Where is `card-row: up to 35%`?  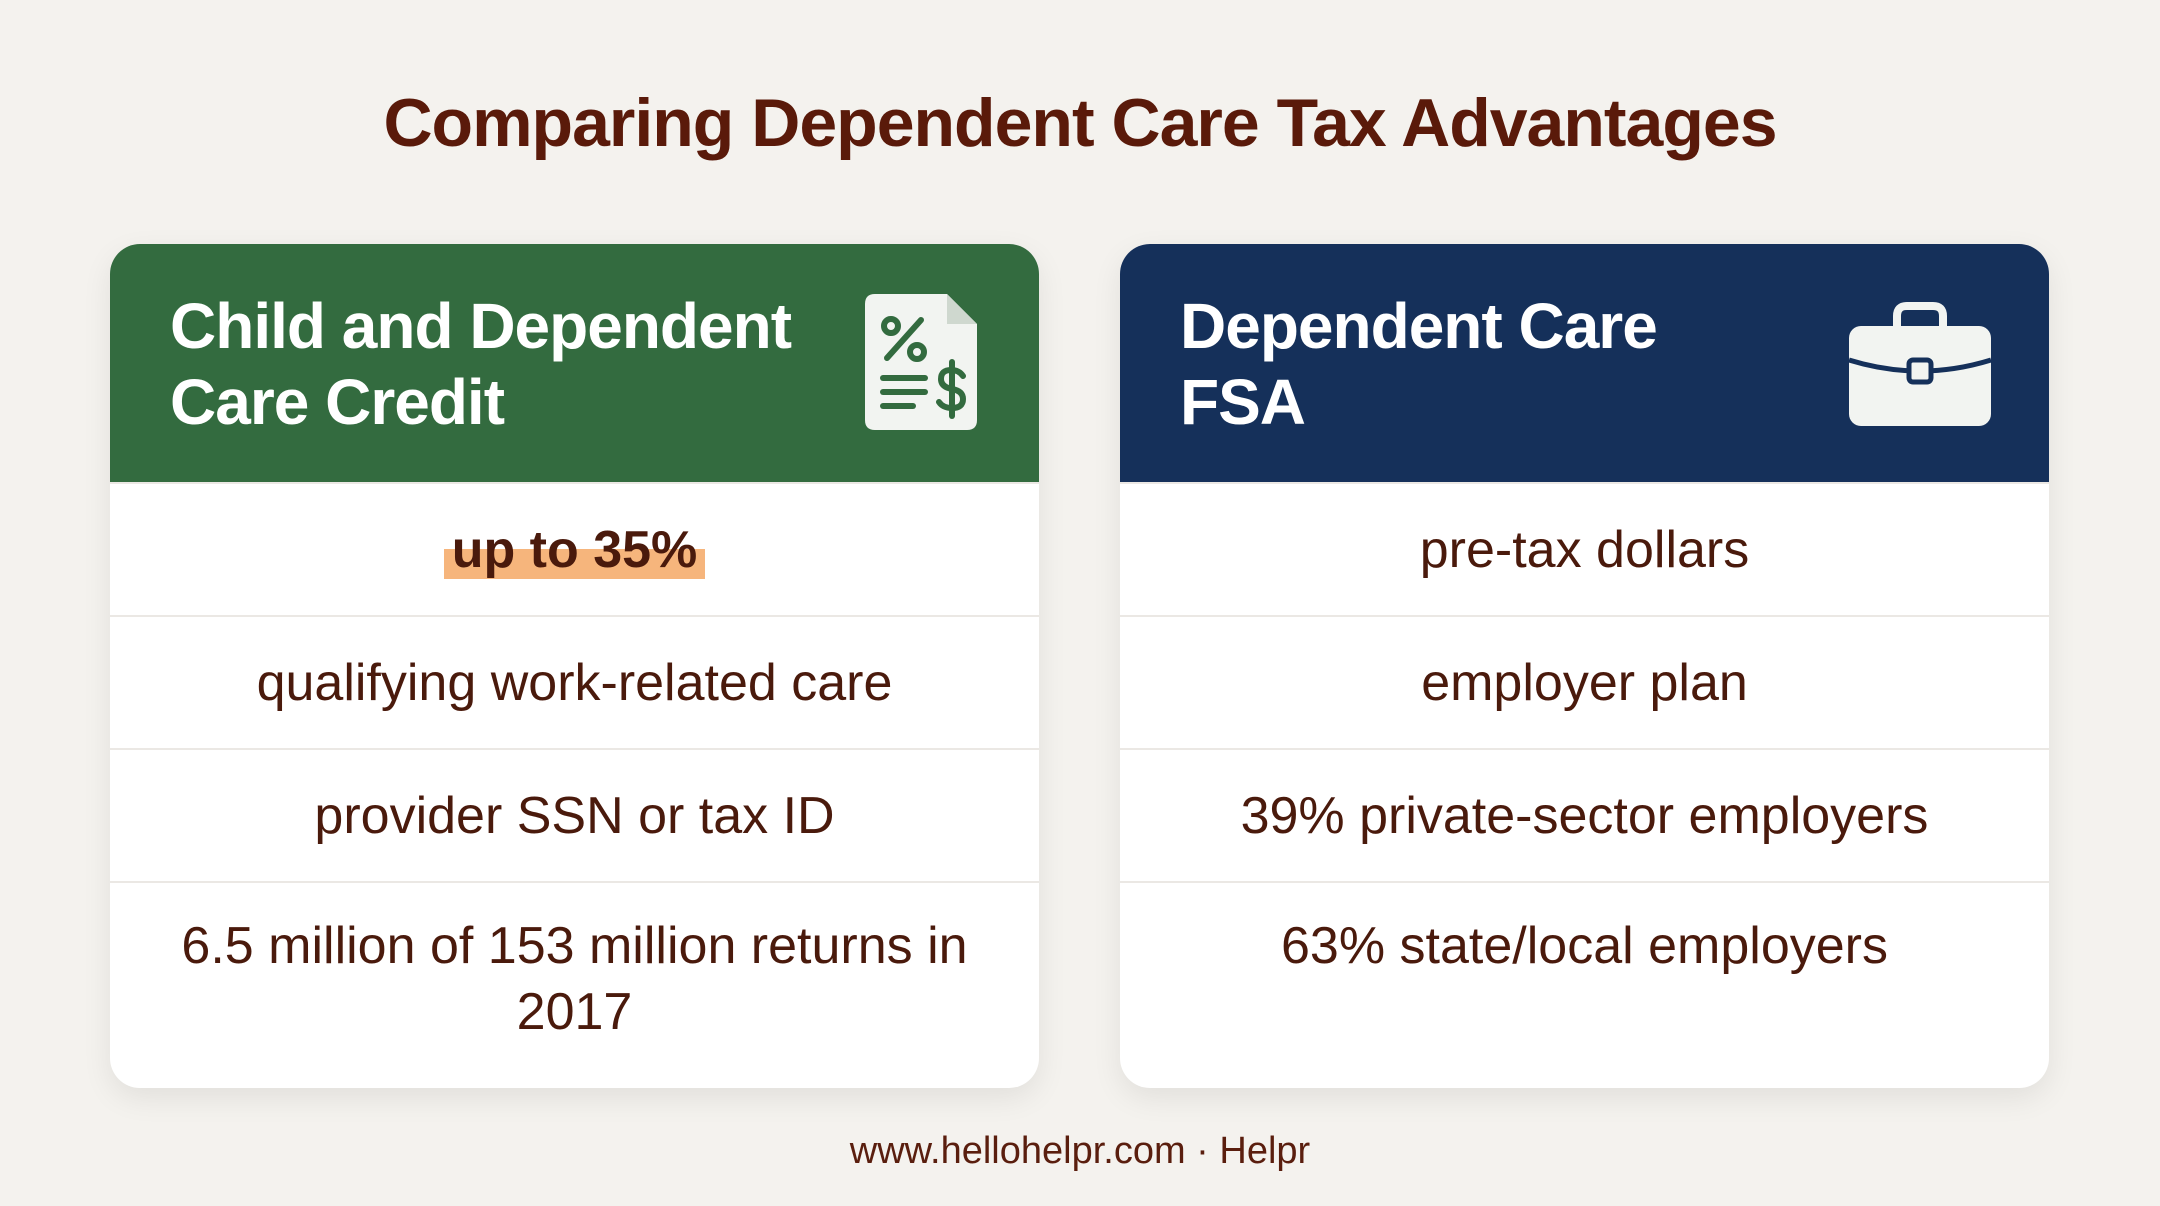 card-row: up to 35% is located at coordinates (574, 548).